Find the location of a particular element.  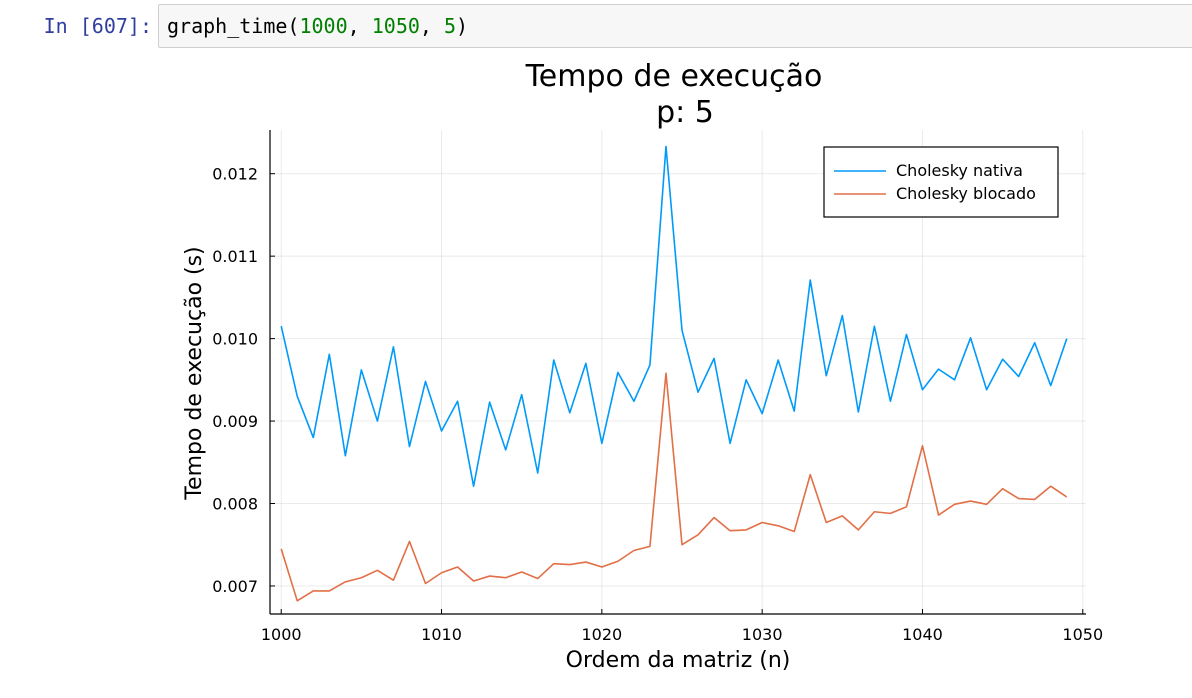

y-axis-label: Tempo de execução (s) is located at coordinates (194, 373).